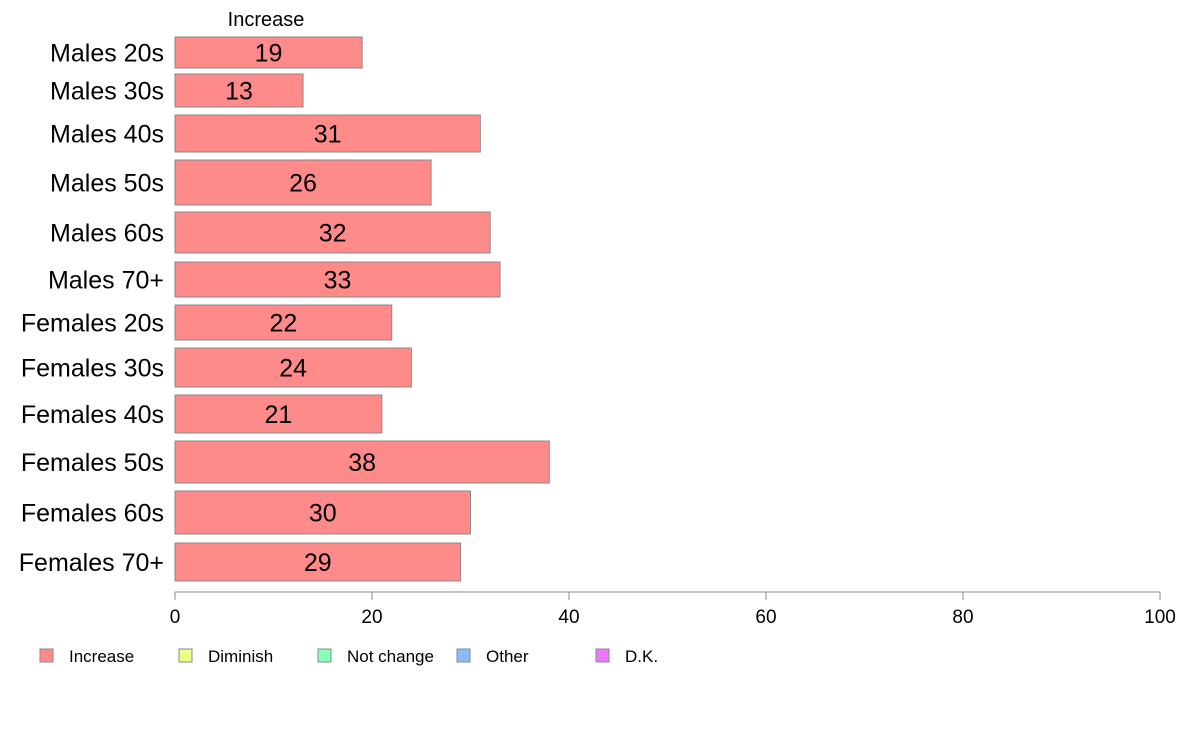  What do you see at coordinates (240, 656) in the screenshot?
I see `legend-label: Diminish` at bounding box center [240, 656].